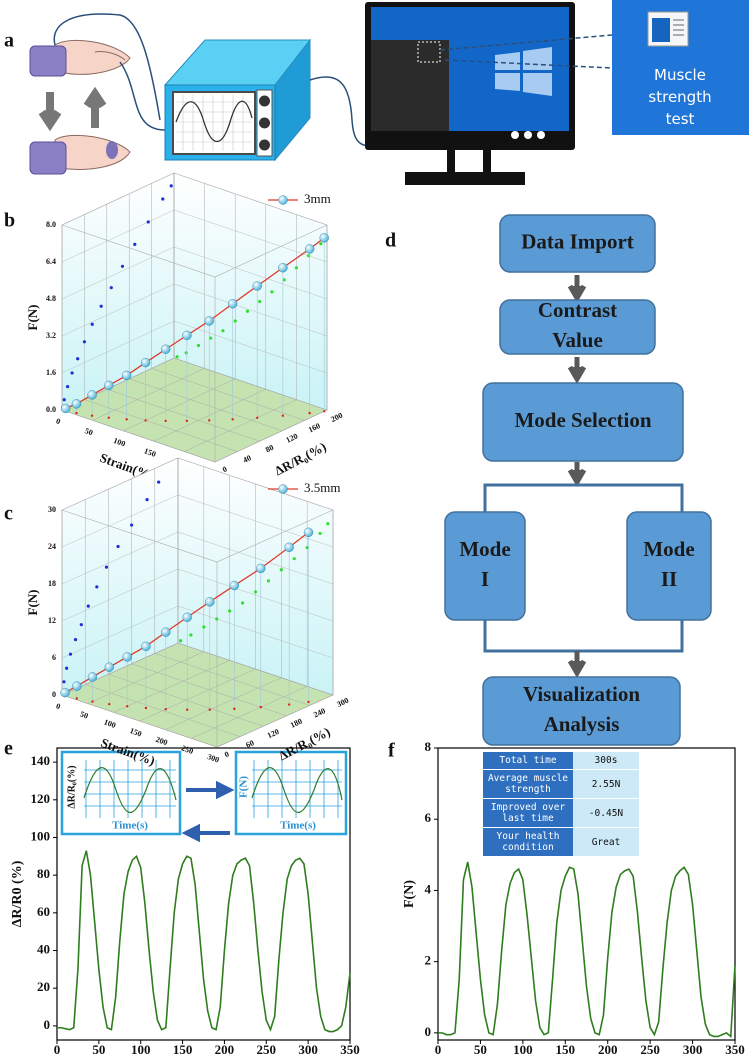 This screenshot has width=749, height=1056. What do you see at coordinates (267, 1049) in the screenshot?
I see `x-tick-label: 250` at bounding box center [267, 1049].